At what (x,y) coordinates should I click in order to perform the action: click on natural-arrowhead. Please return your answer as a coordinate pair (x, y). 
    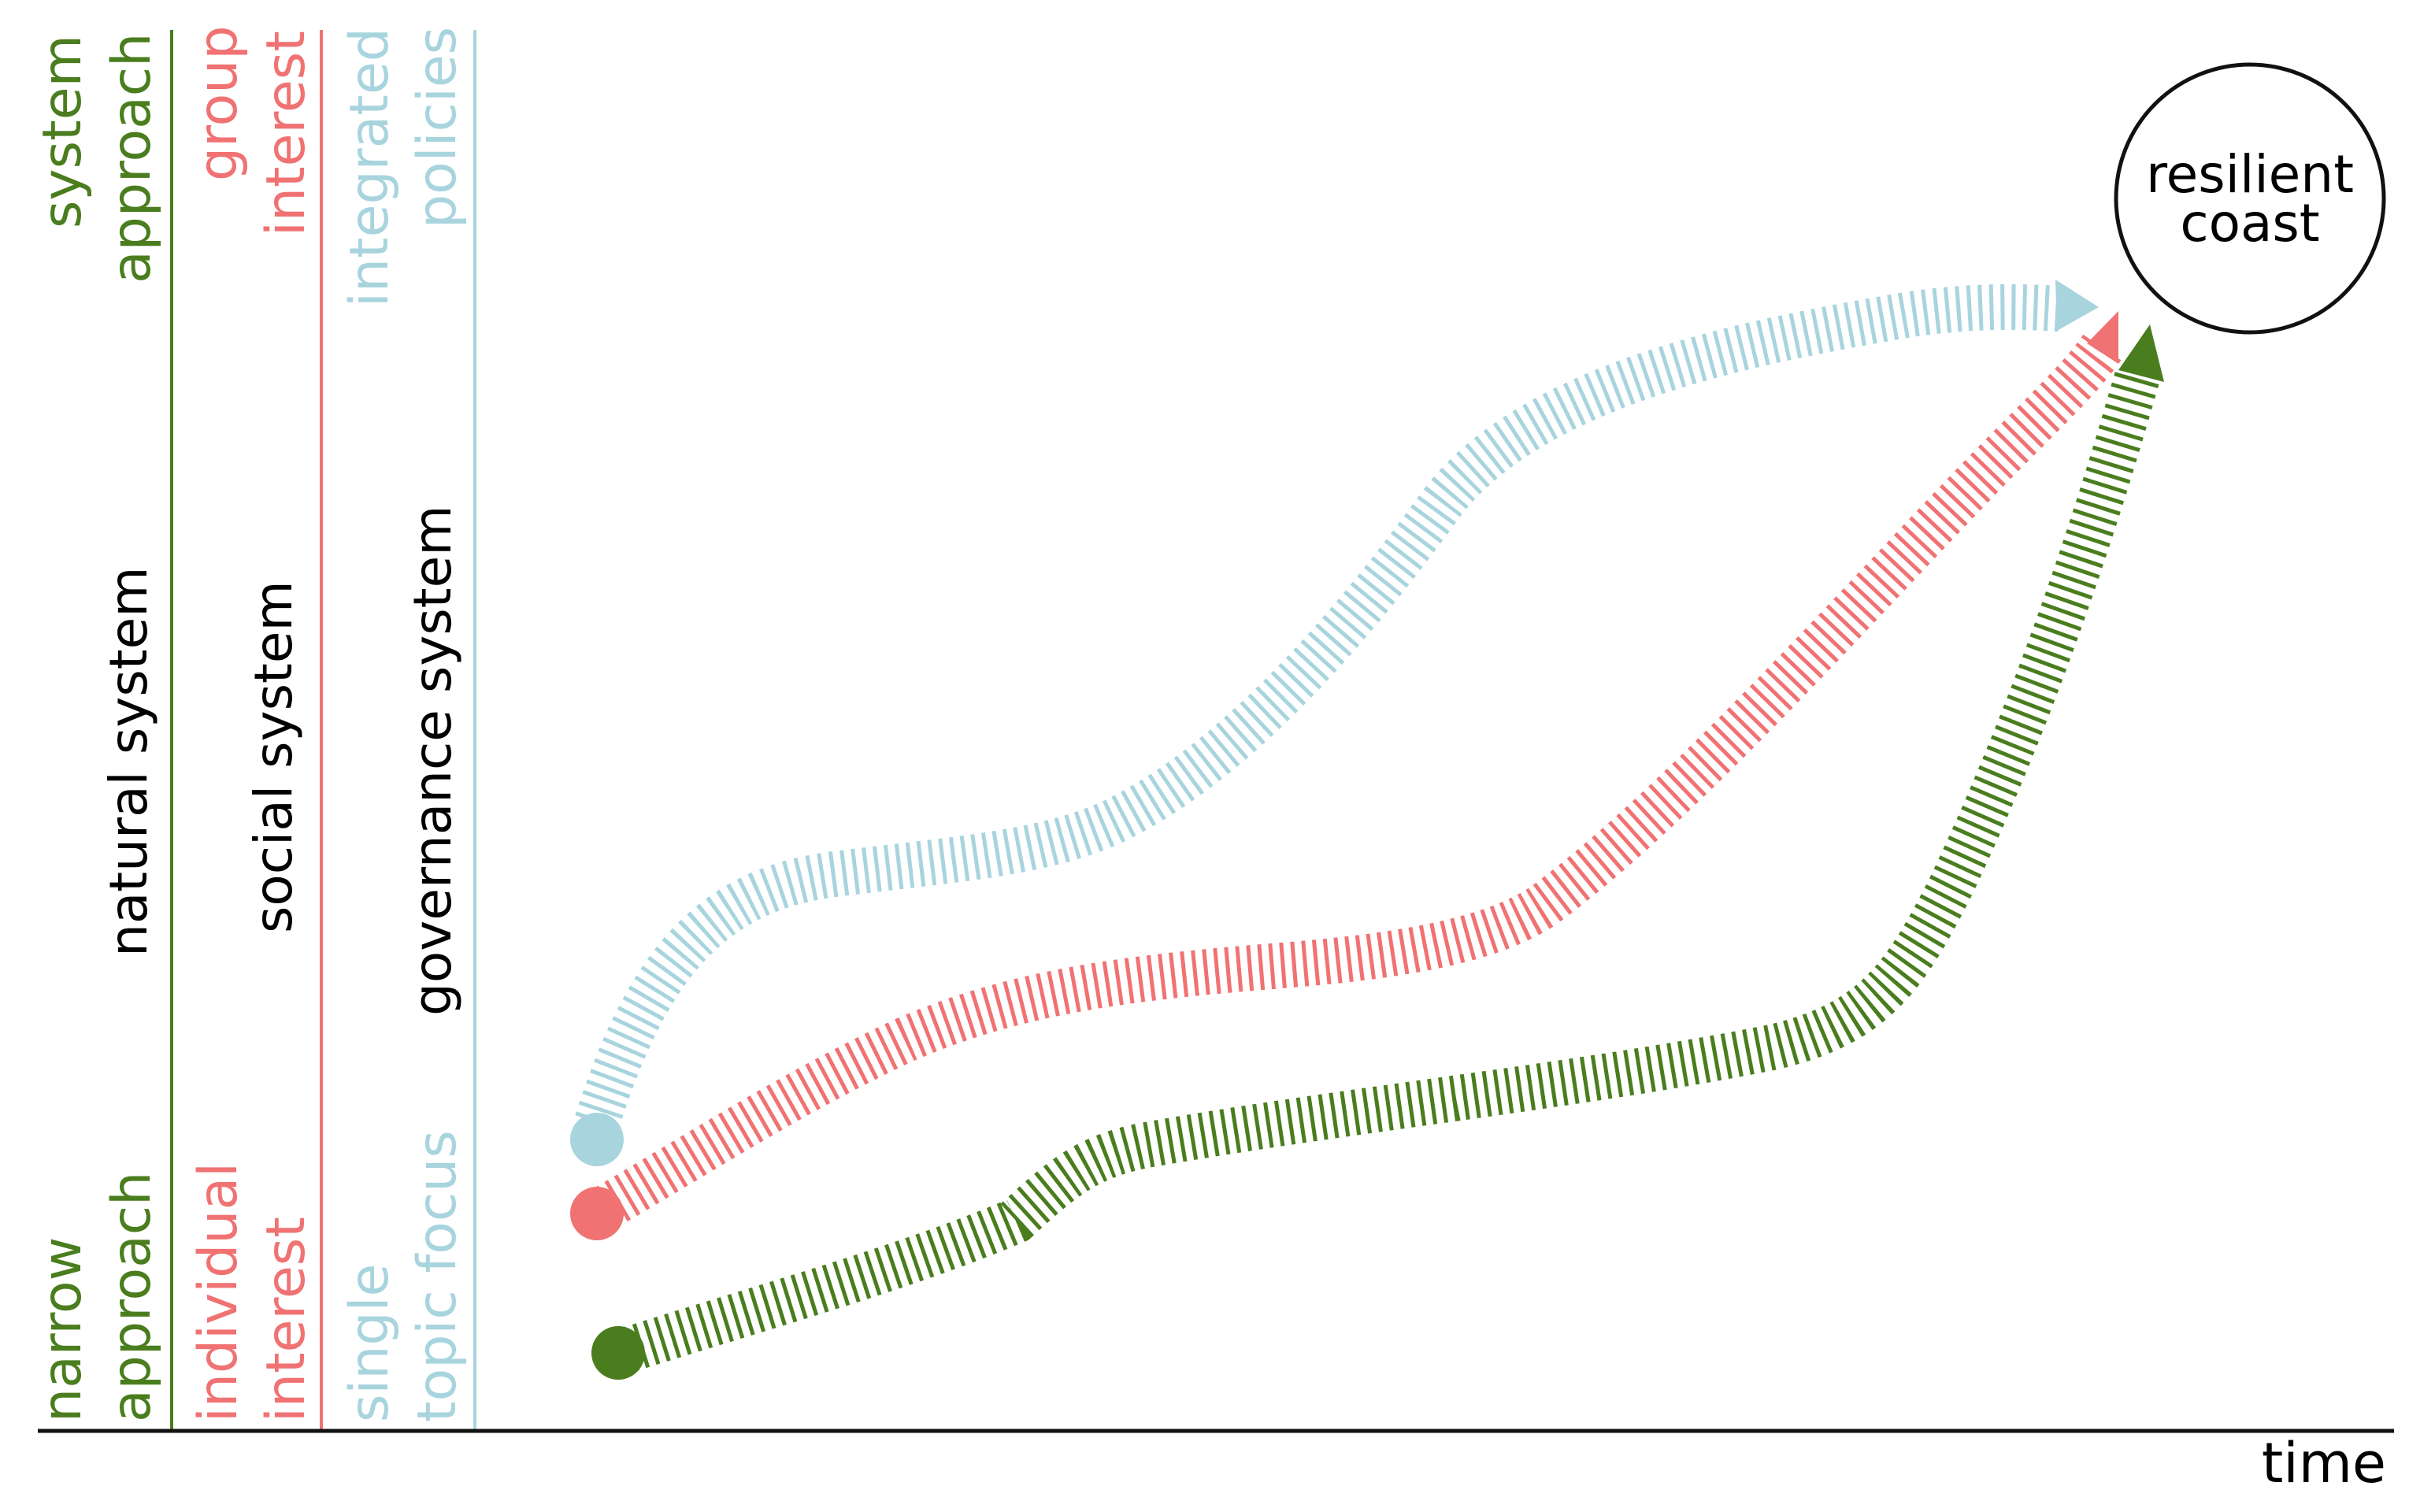
    Looking at the image, I should click on (2141, 353).